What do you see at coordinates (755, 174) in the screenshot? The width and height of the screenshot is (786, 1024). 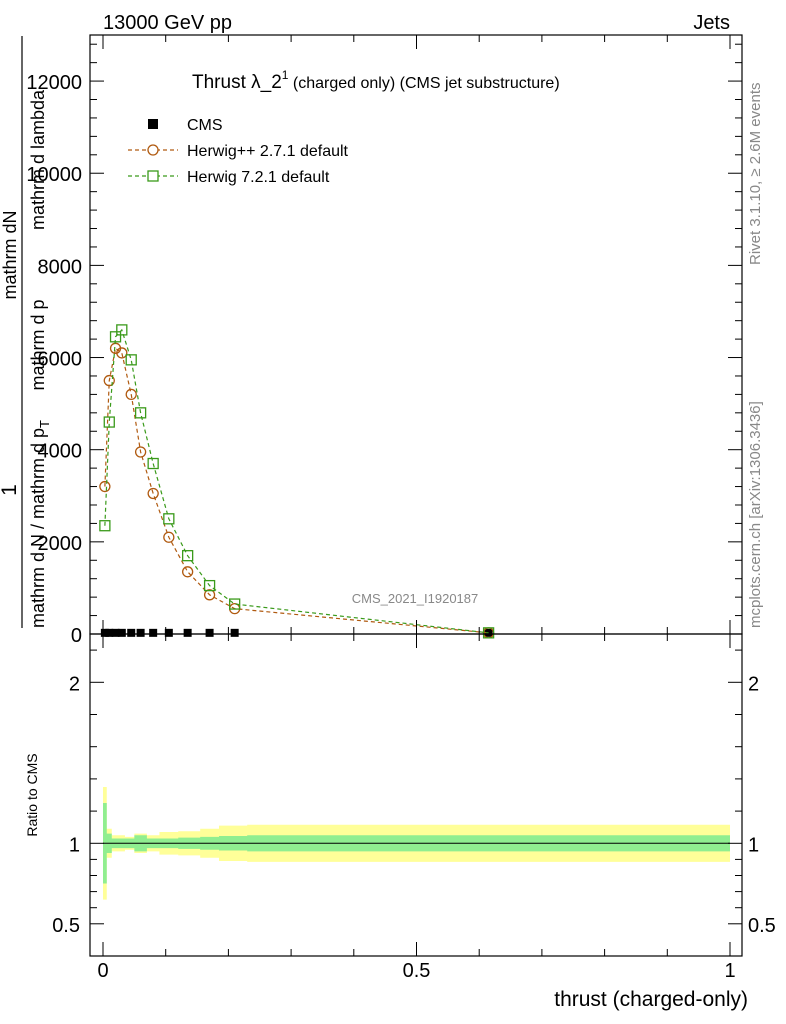 I see `rivet-label: Rivet 3.1.10, ≥ 2.6M events` at bounding box center [755, 174].